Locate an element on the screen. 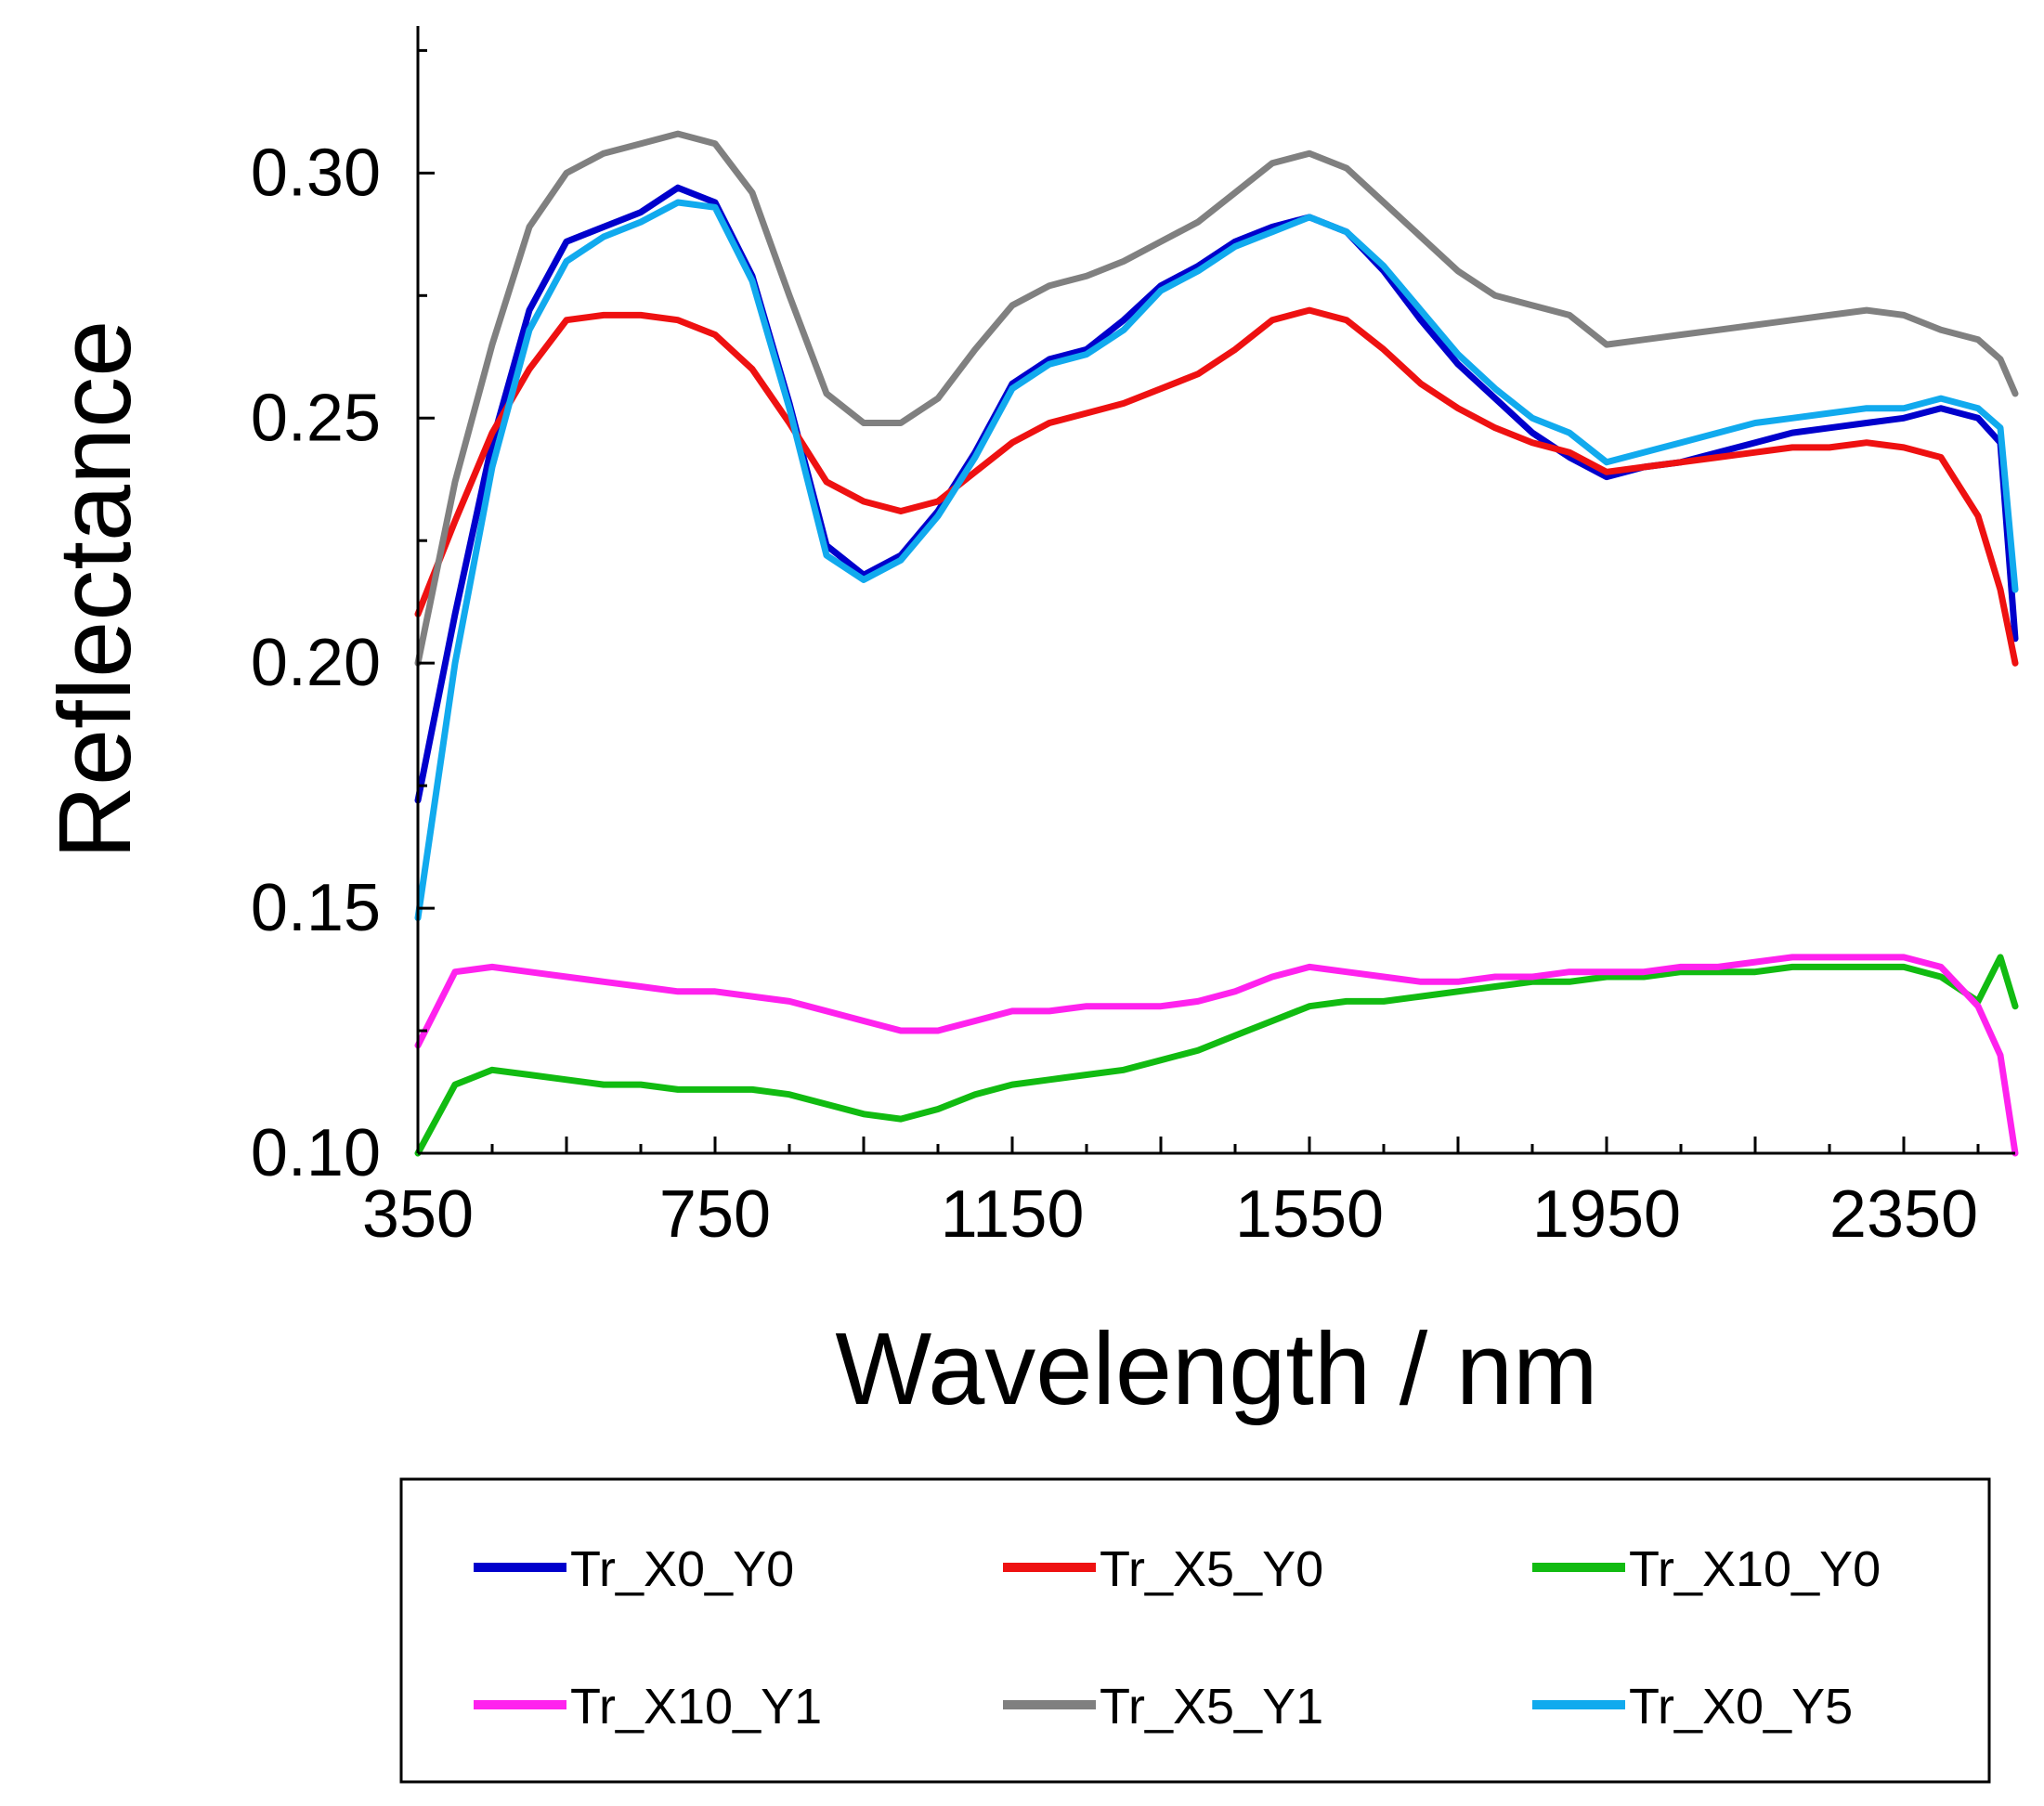 This screenshot has height=1806, width=2044. x-tick-label: 1150 is located at coordinates (1013, 1214).